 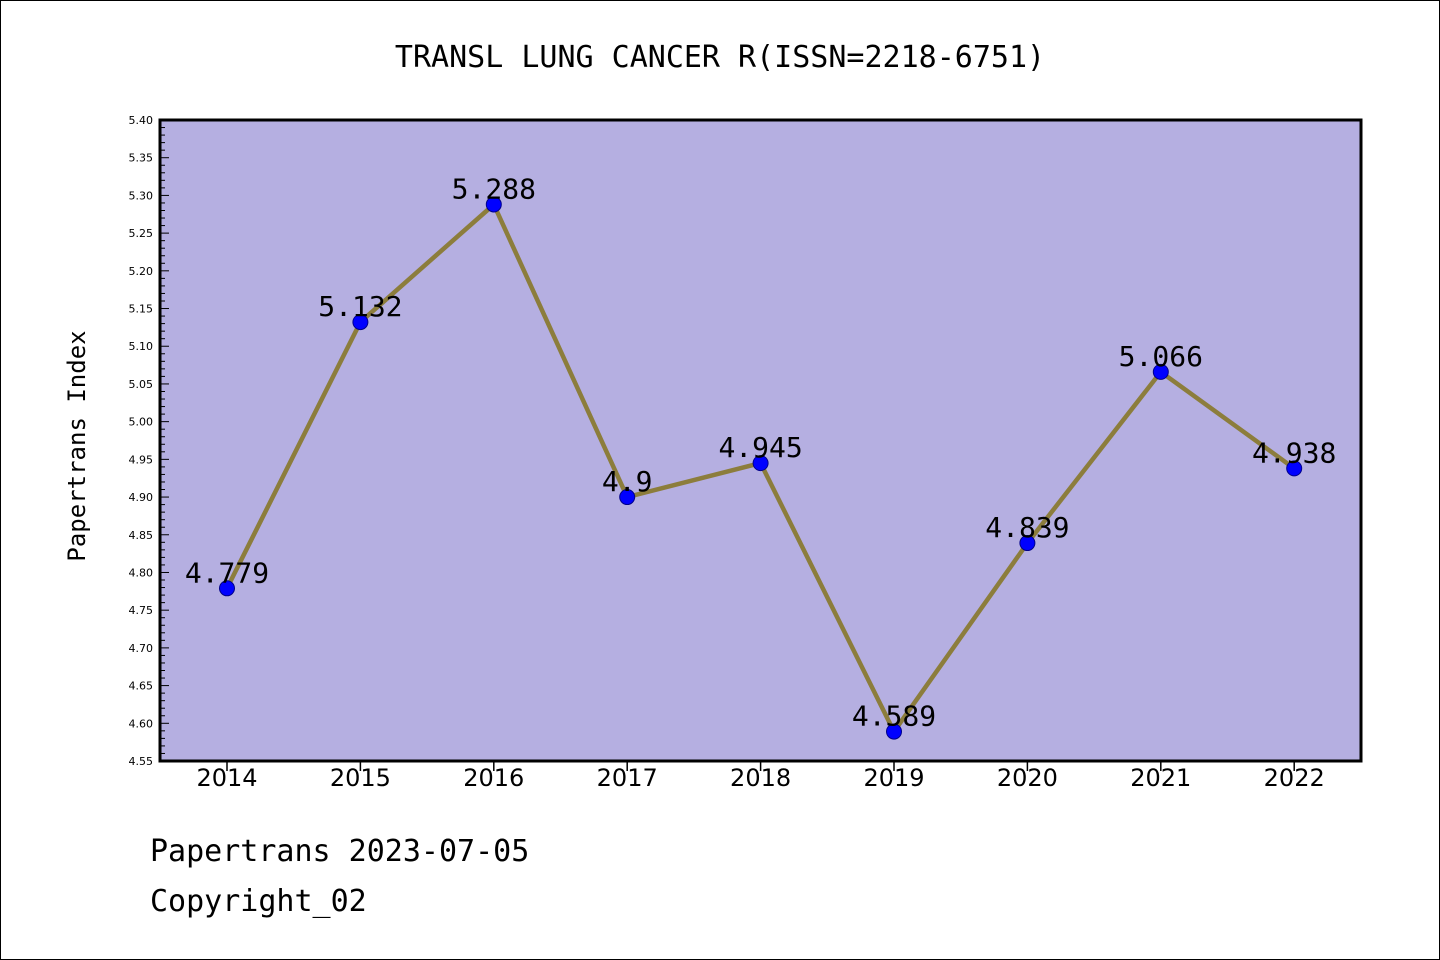 I want to click on y-tick-label: 4.90, so click(x=141, y=497).